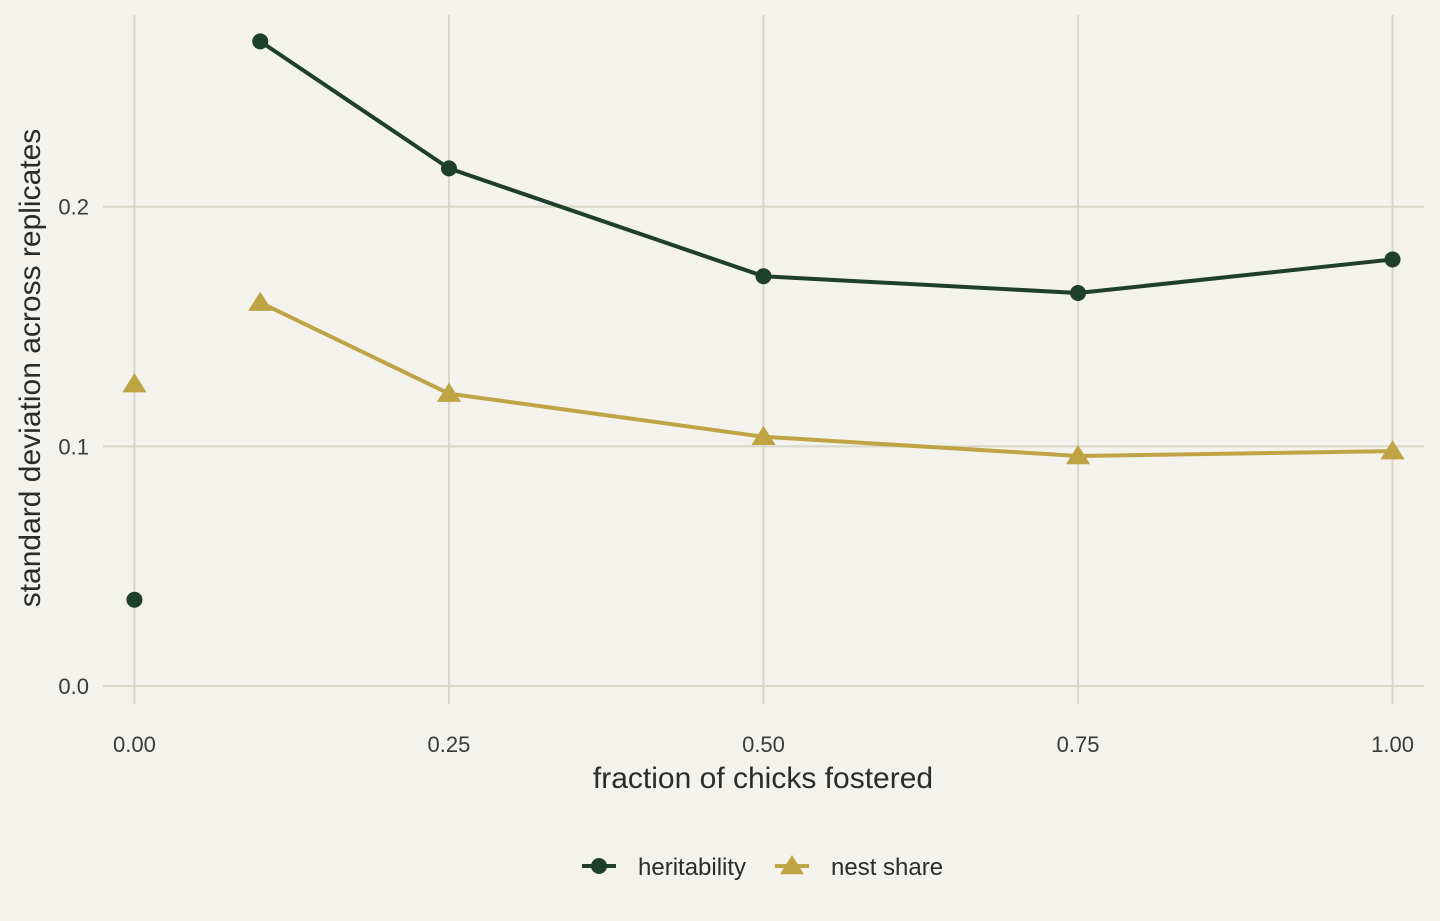 The height and width of the screenshot is (921, 1440). Describe the element at coordinates (763, 778) in the screenshot. I see `x-axis-title: fraction of chicks fostered` at that location.